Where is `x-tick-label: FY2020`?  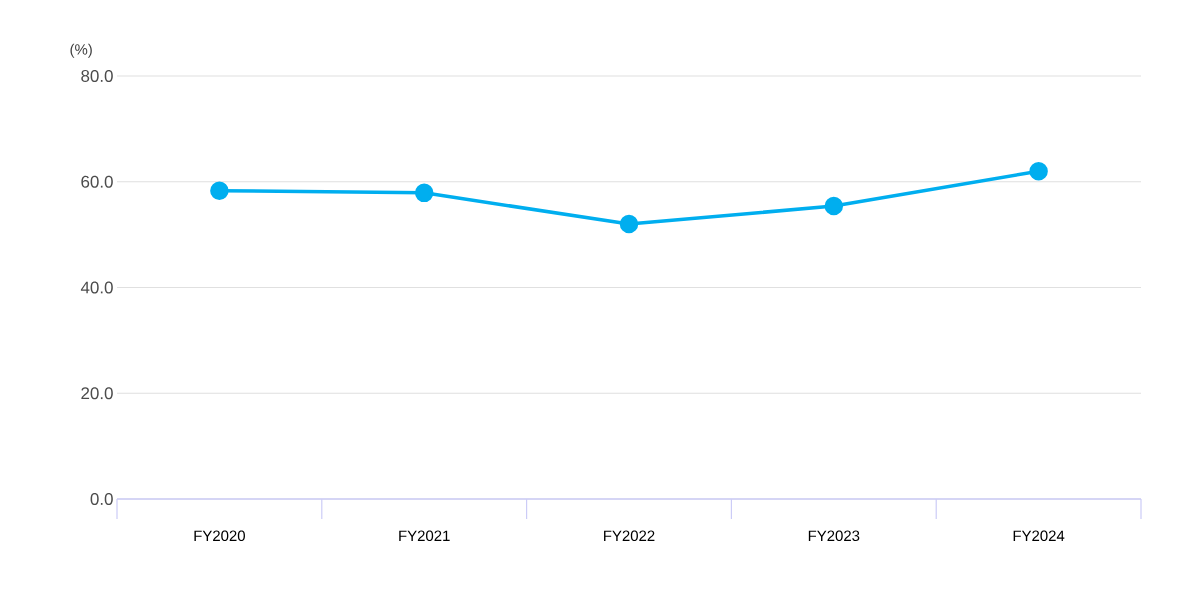
x-tick-label: FY2020 is located at coordinates (219, 536).